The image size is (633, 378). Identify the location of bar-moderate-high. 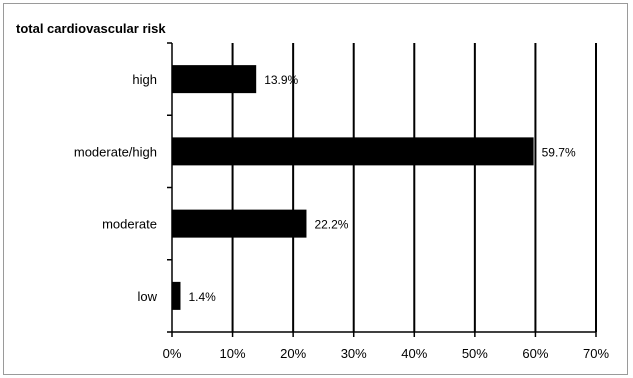
(353, 151).